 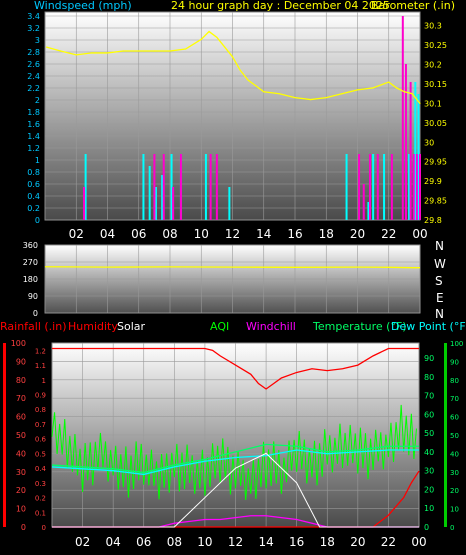 I want to click on barometer-tick-label: 29.8, so click(x=433, y=220).